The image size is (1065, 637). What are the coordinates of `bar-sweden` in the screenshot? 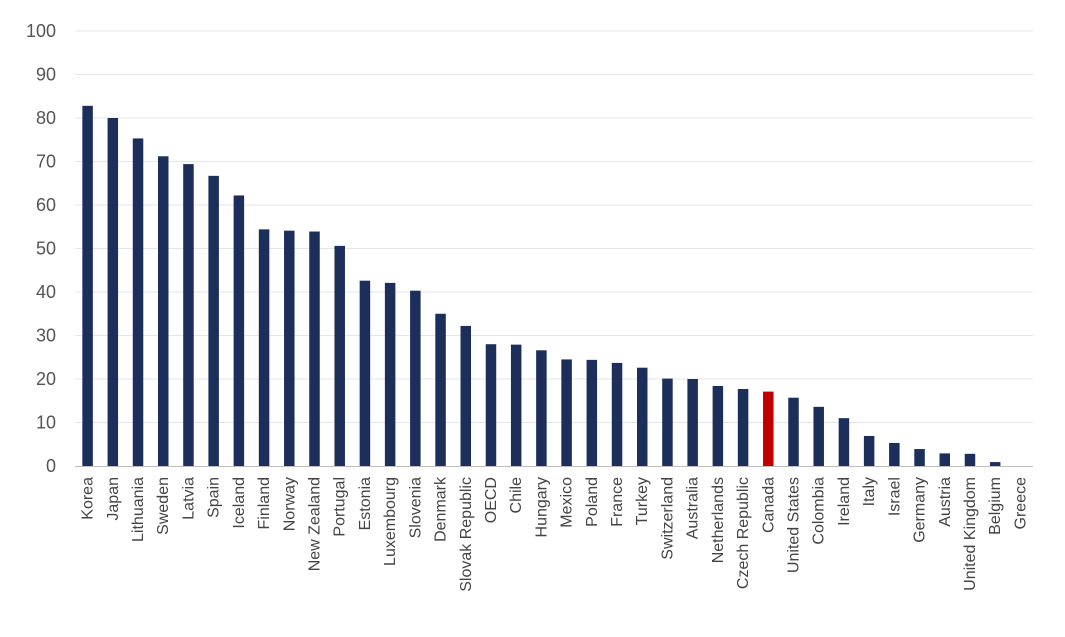 It's located at (163, 311).